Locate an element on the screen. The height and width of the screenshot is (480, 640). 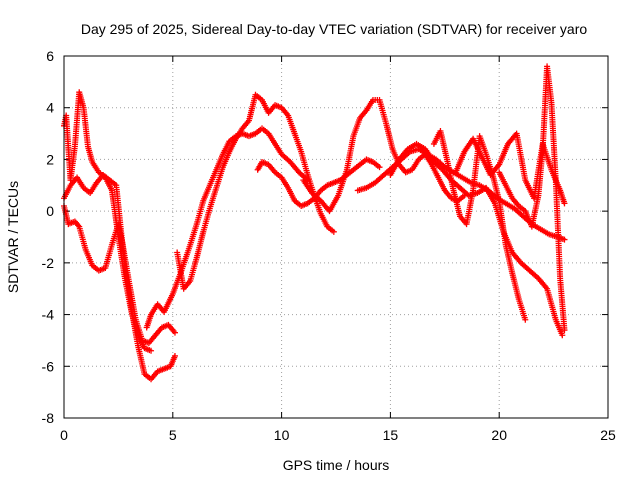
x-tick-label: 5 is located at coordinates (173, 435).